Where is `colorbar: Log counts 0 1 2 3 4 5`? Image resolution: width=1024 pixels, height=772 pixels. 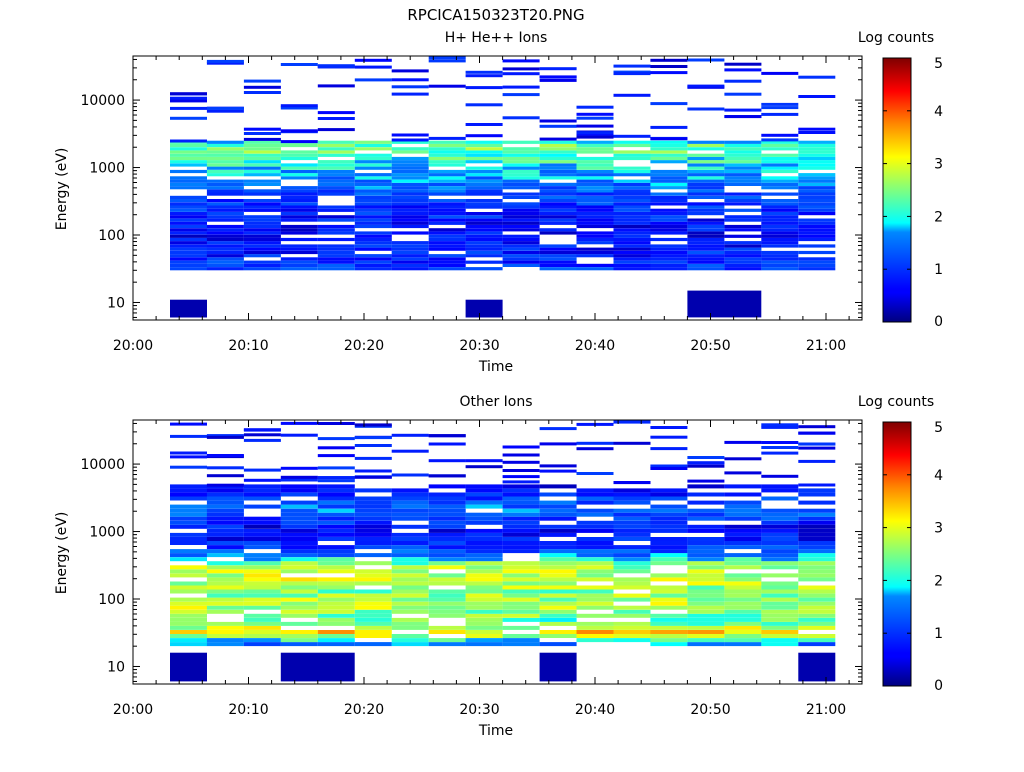
colorbar: Log counts 0 1 2 3 4 5 is located at coordinates (900, 180).